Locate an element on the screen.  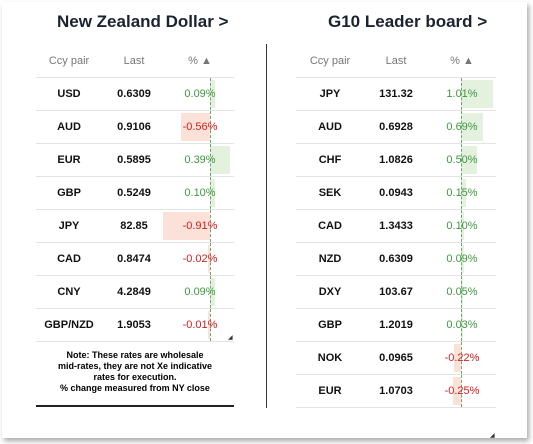
currency-pair-cell: AUD is located at coordinates (69, 127).